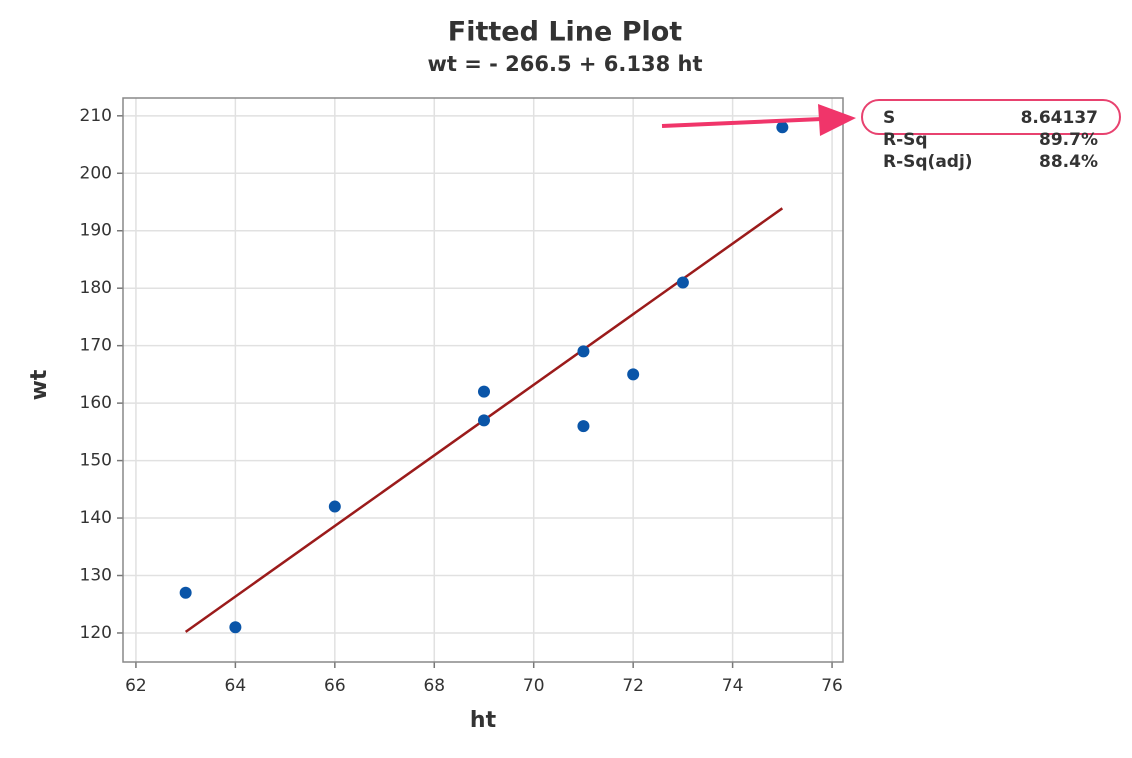  Describe the element at coordinates (991, 117) in the screenshot. I see `highlight-box` at that location.